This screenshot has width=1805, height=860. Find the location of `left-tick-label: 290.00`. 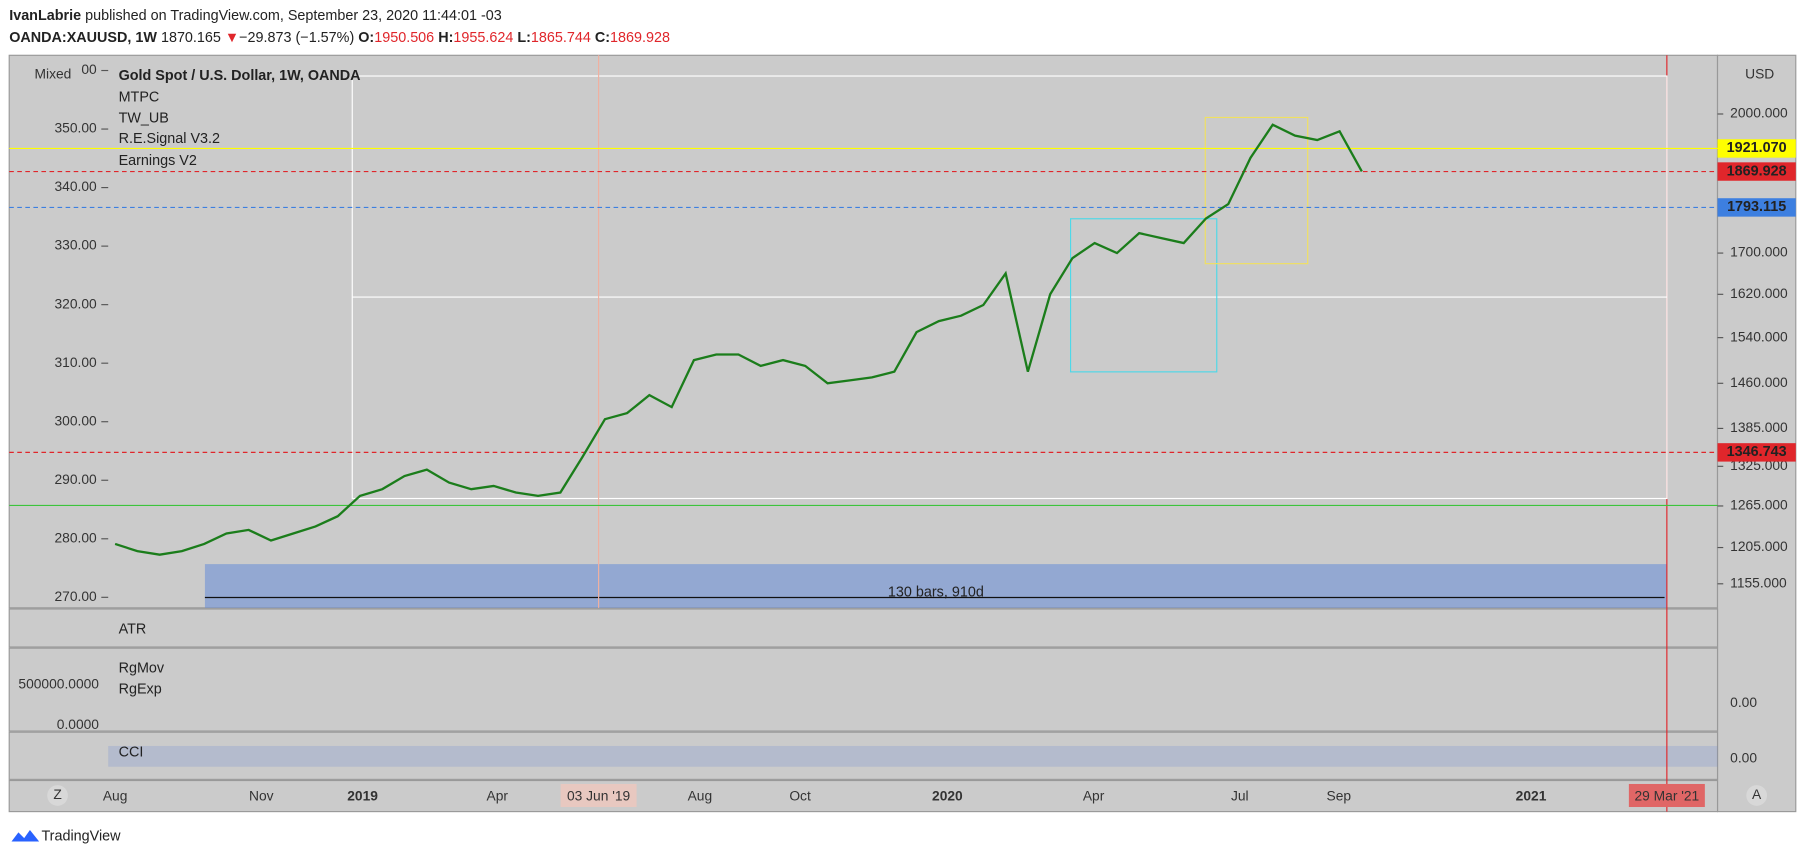

left-tick-label: 290.00 is located at coordinates (75, 479).